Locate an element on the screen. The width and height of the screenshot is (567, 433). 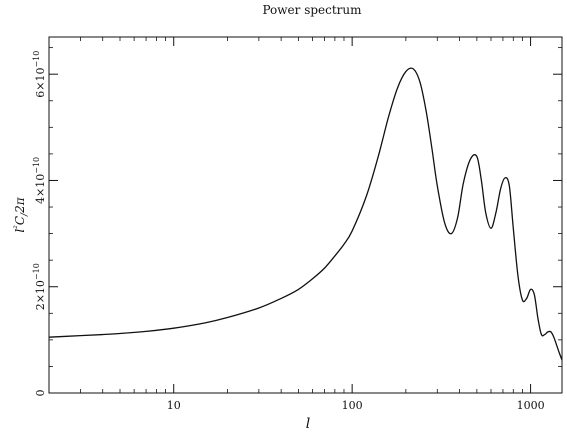
x-axis-label: l is located at coordinates (308, 424).